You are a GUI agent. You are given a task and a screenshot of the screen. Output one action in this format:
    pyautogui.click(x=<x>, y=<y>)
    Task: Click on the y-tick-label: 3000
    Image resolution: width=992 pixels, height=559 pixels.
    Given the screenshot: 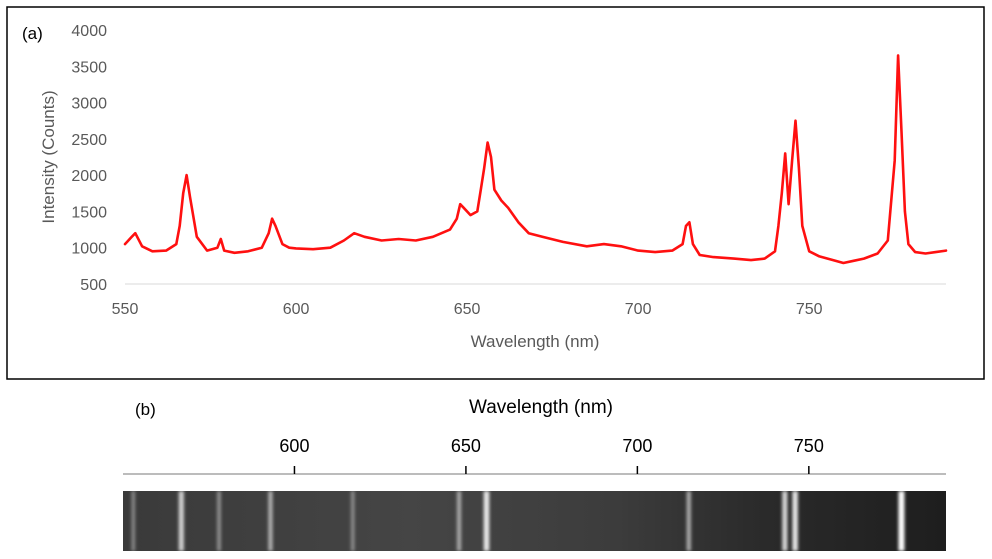 What is the action you would take?
    pyautogui.click(x=89, y=104)
    